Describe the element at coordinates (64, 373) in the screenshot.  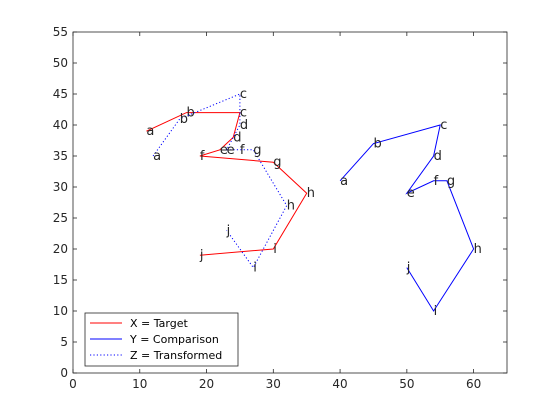
I see `y-tick-label: 0` at that location.